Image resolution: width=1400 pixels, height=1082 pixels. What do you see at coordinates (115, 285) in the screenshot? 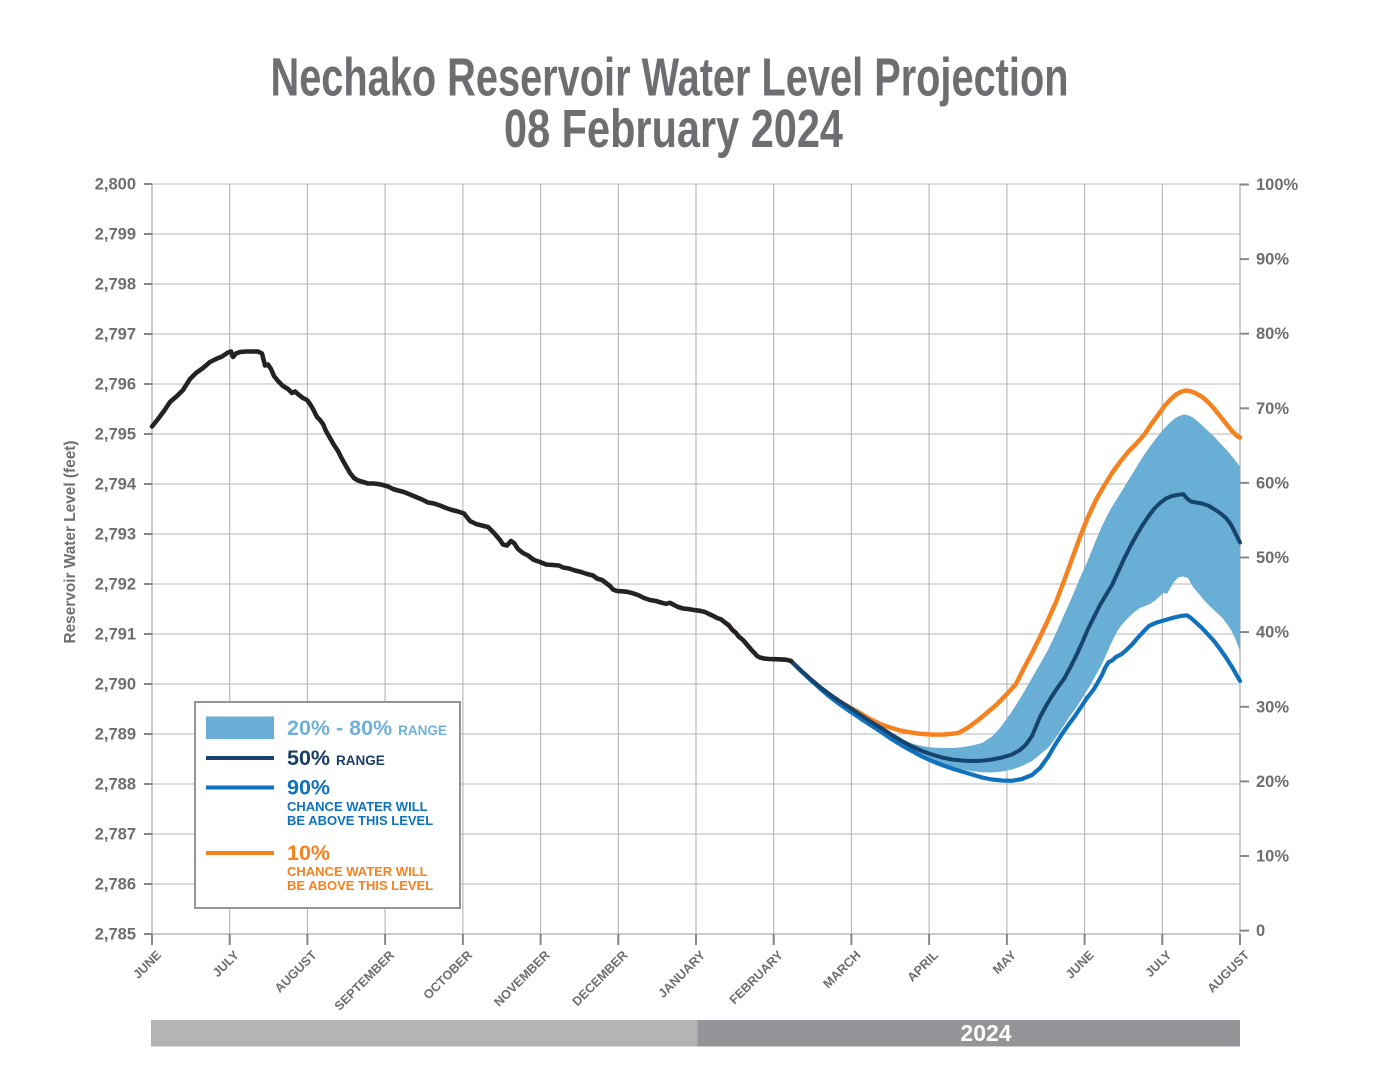
I see `svg-text: 2,798` at bounding box center [115, 285].